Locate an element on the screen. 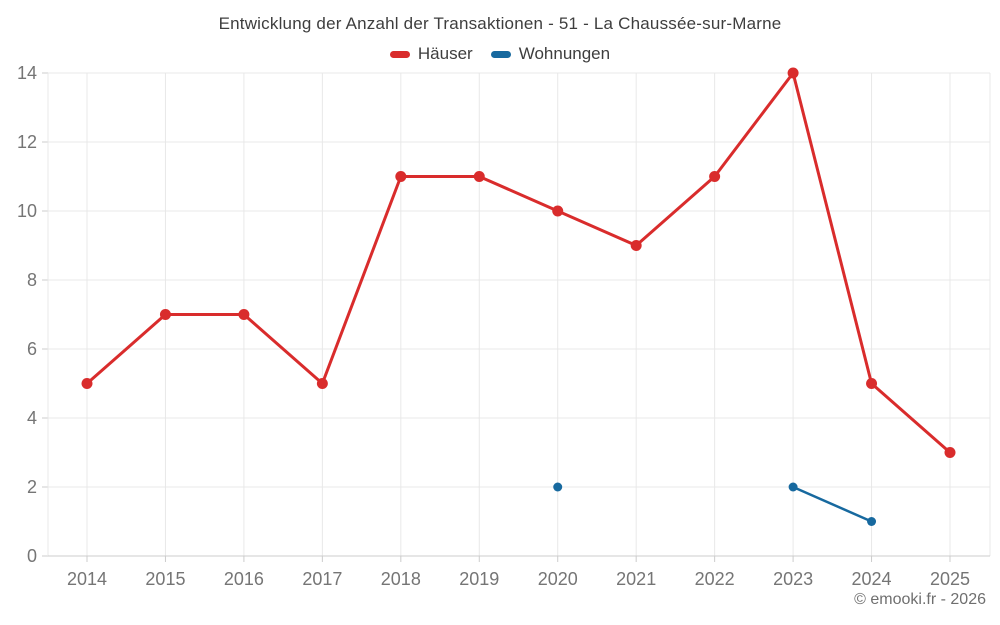 This screenshot has height=625, width=1000. x-axis-tick-label: 2019 is located at coordinates (479, 579).